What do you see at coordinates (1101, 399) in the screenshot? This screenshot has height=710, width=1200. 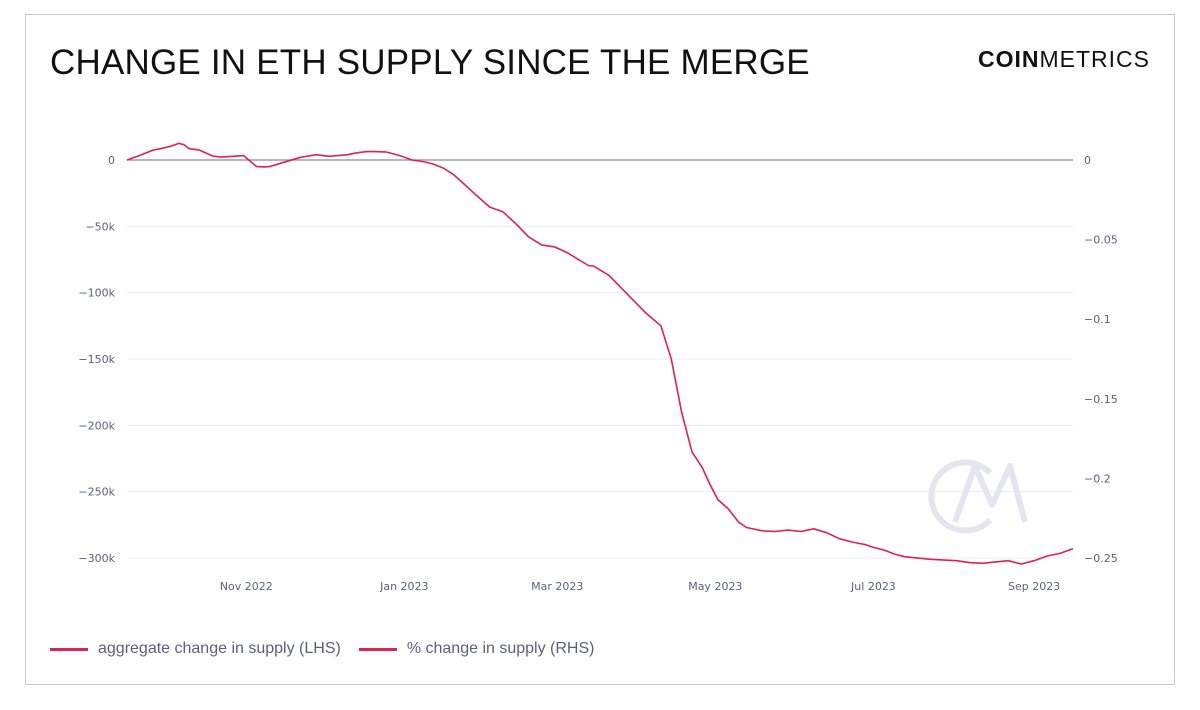 I see `right-tick-label: −0.15` at bounding box center [1101, 399].